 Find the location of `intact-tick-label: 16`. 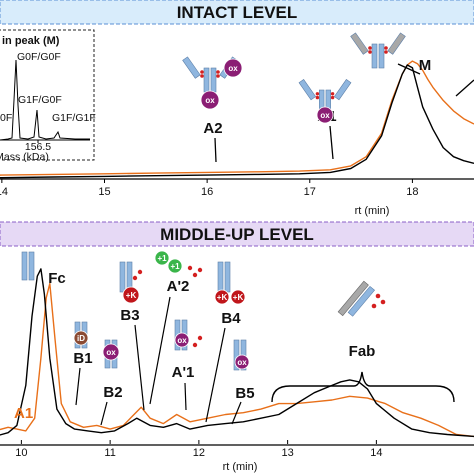

intact-tick-label: 16 is located at coordinates (207, 192).